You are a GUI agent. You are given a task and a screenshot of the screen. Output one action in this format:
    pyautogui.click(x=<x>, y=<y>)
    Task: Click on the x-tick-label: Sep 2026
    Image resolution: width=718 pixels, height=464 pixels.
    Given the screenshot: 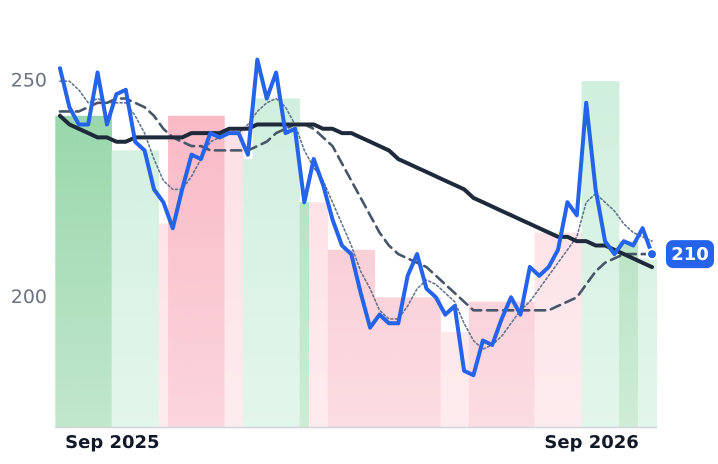 What is the action you would take?
    pyautogui.click(x=591, y=442)
    